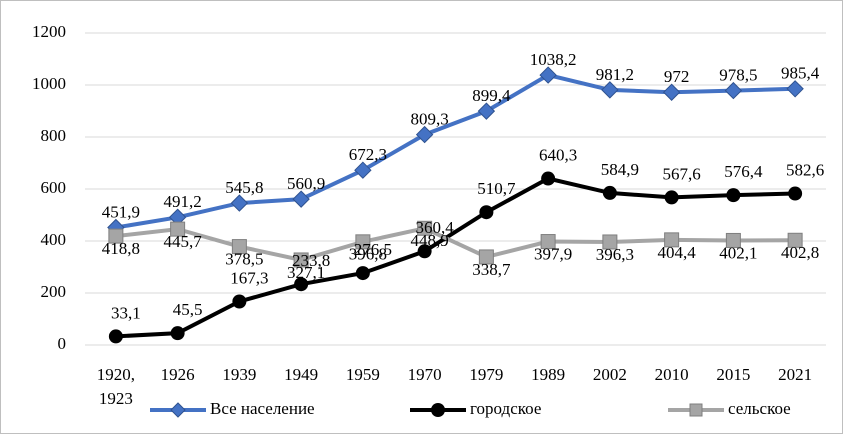 This screenshot has width=843, height=434. Describe the element at coordinates (188, 309) in the screenshot. I see `data-label: 45,5` at that location.